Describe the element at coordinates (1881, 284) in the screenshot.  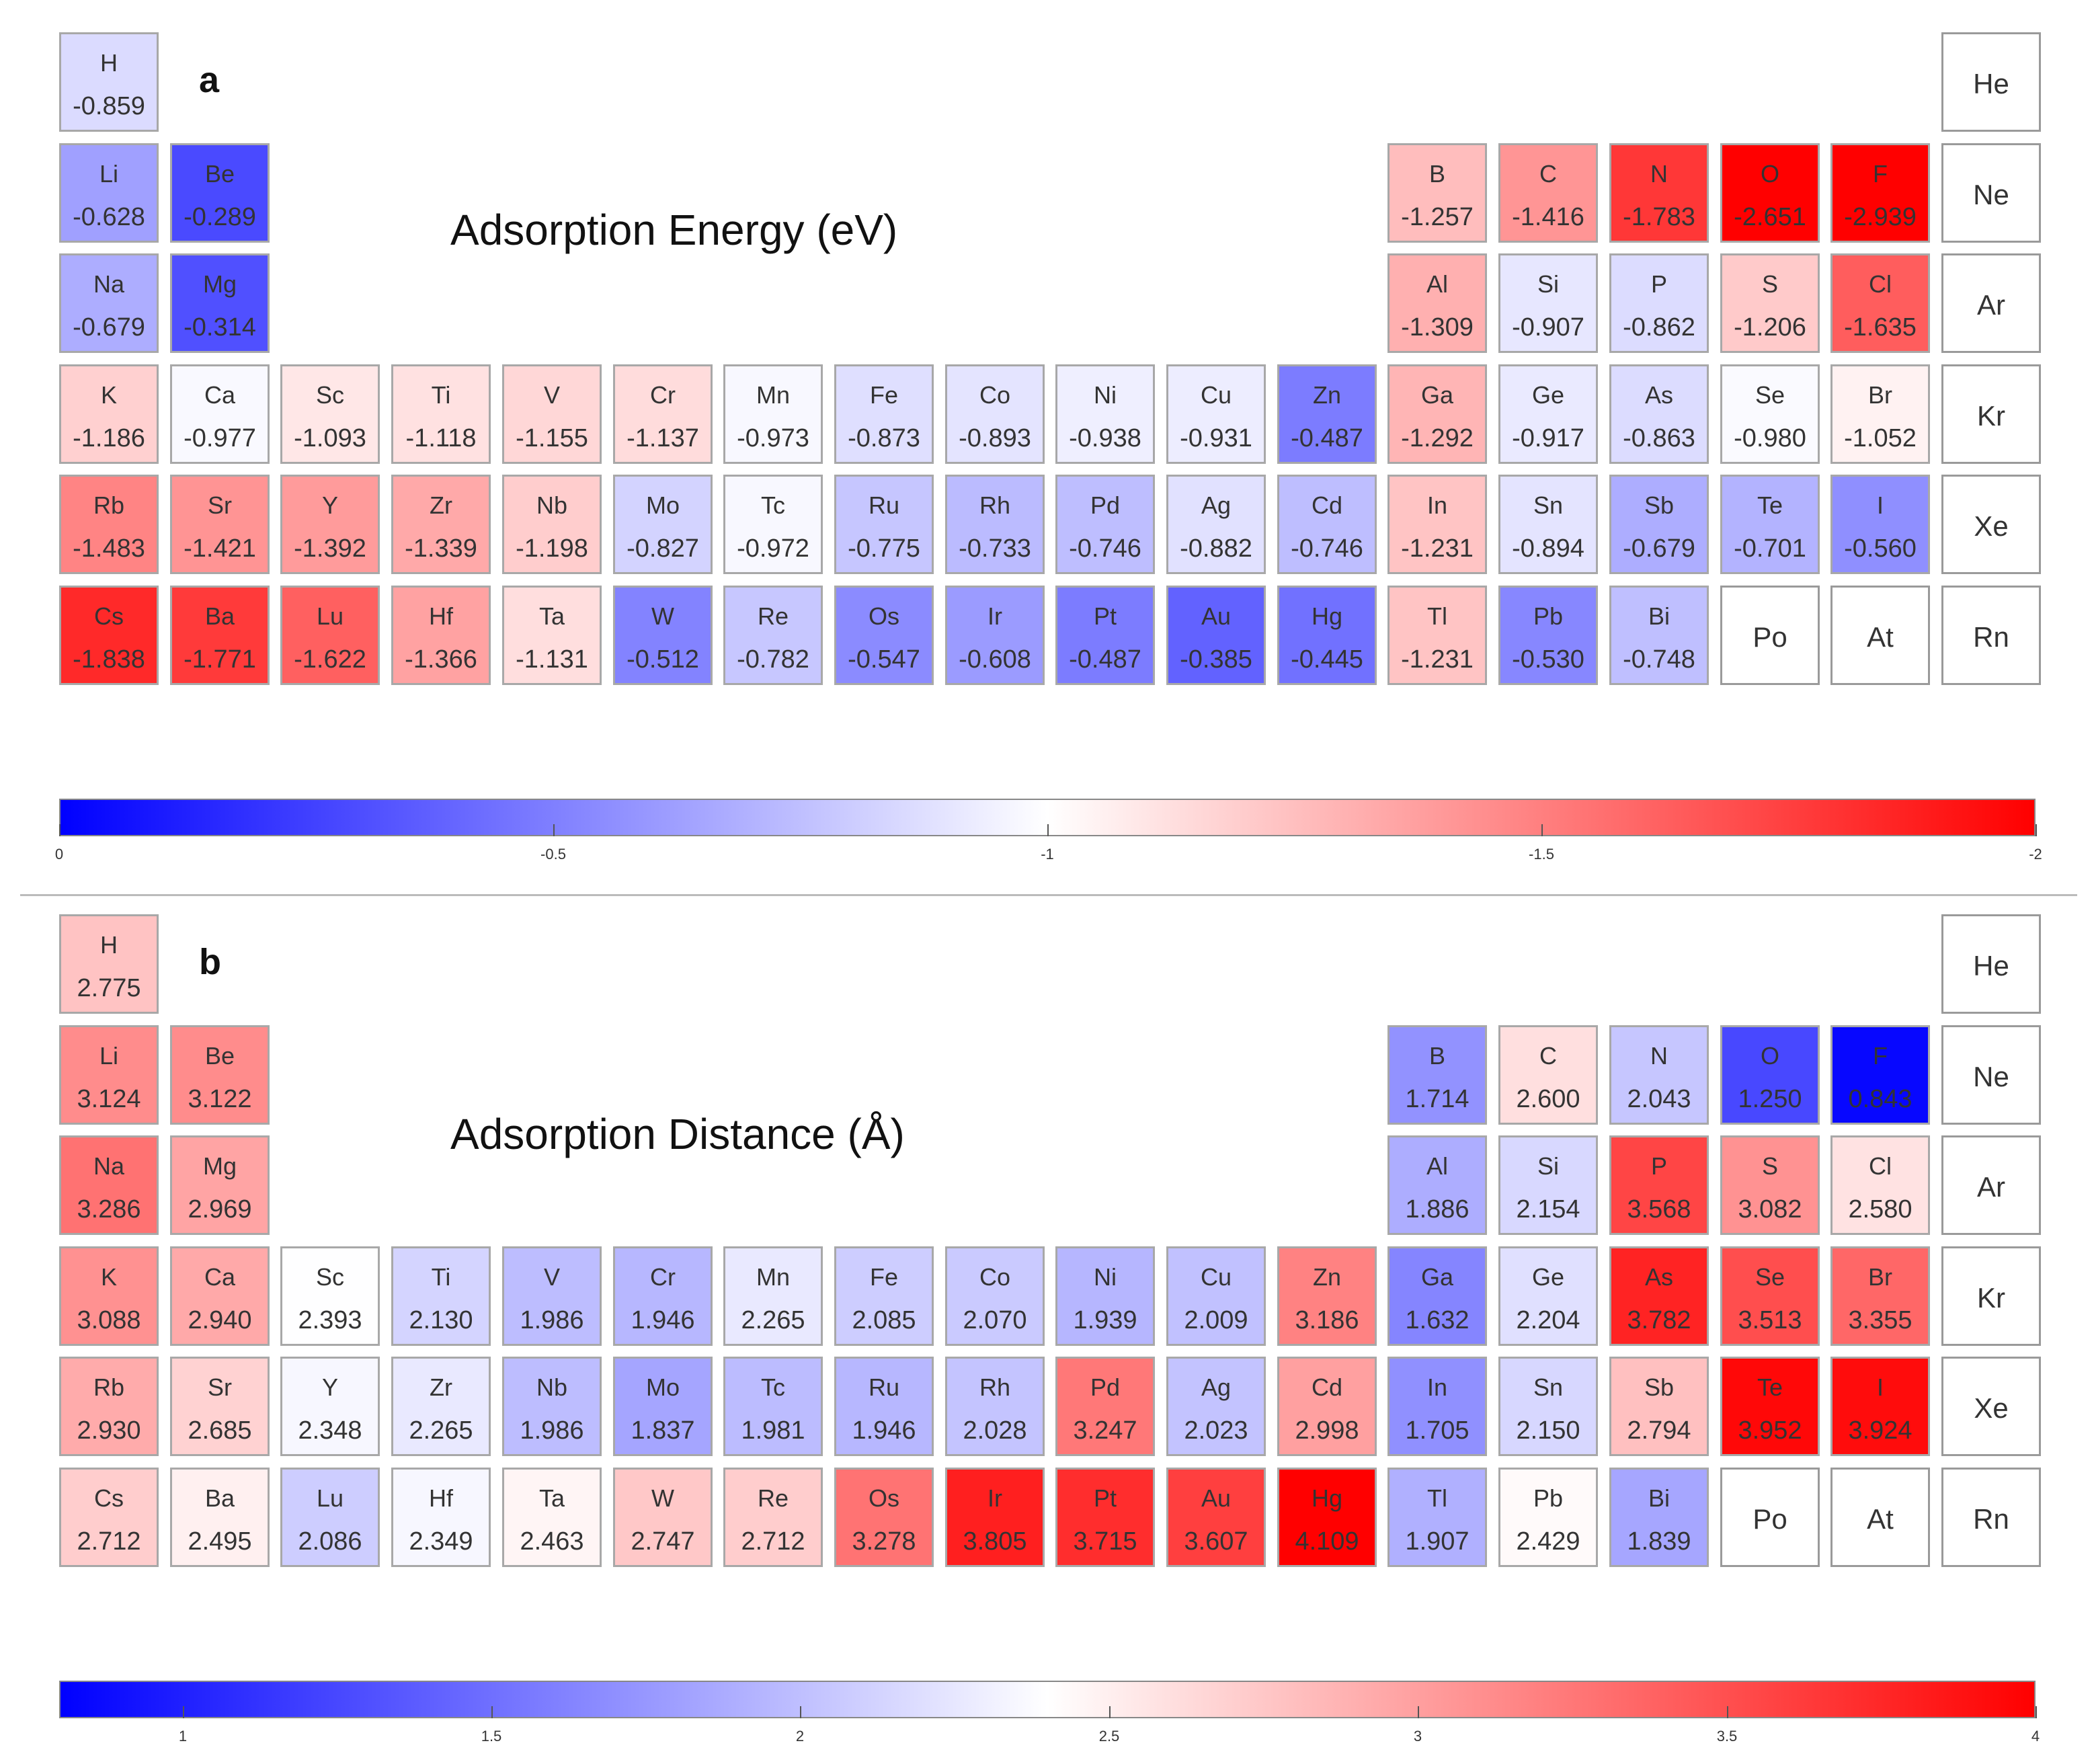
I see `element-symbol: Cl` at that location.